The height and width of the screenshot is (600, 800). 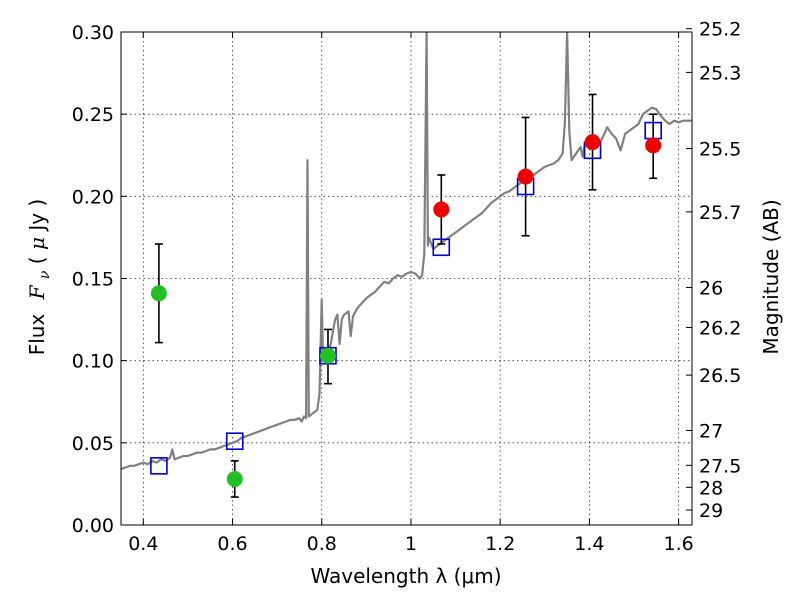 I want to click on x-tick-label: 0.6, so click(x=232, y=544).